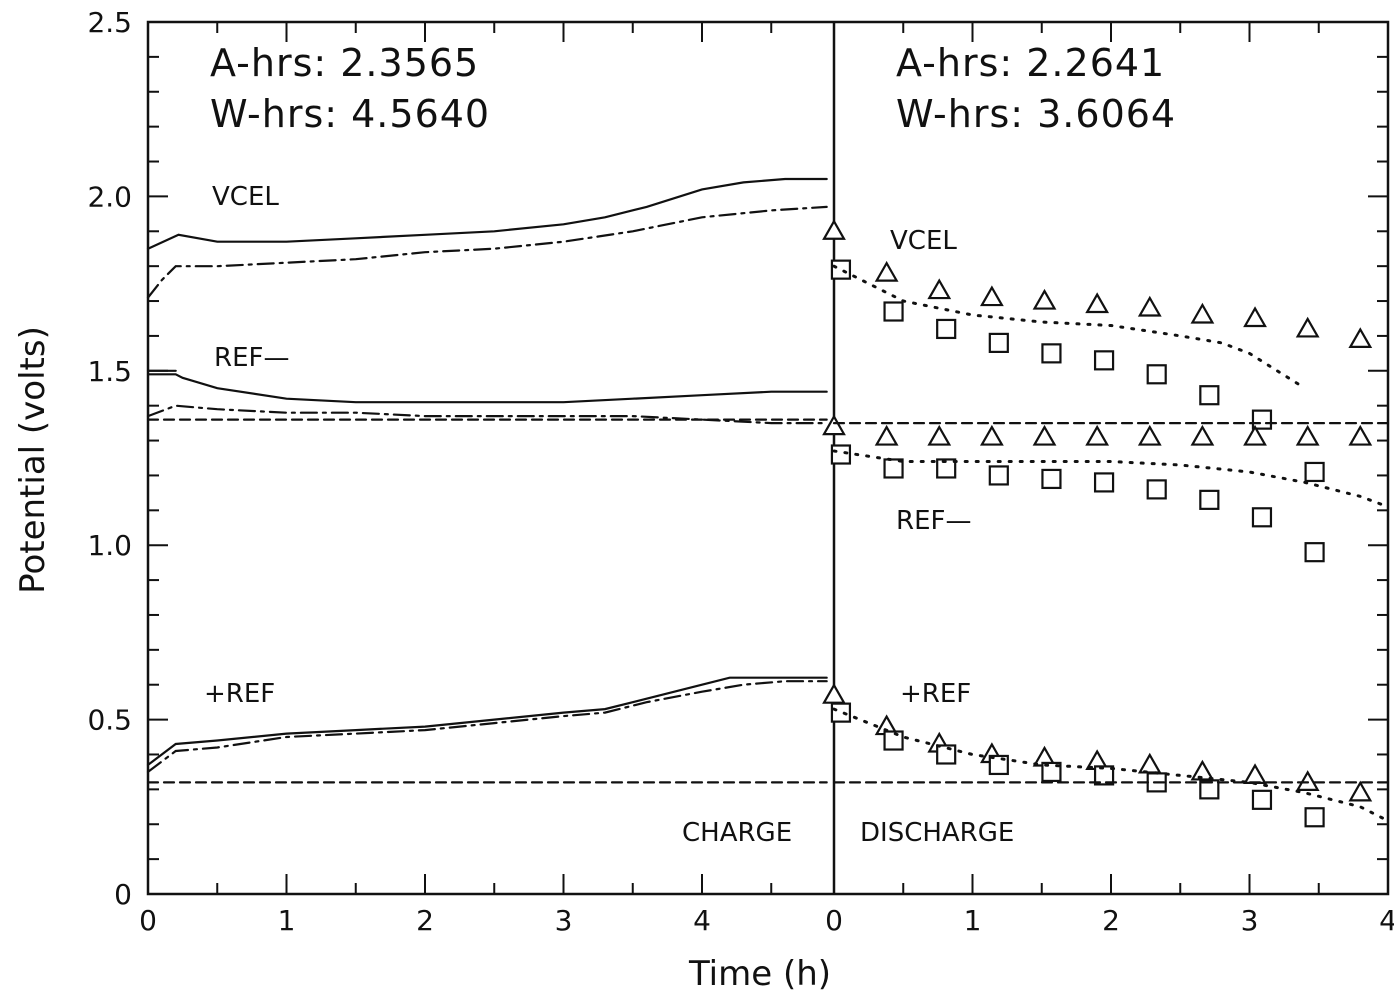 This screenshot has width=1394, height=996. What do you see at coordinates (937, 833) in the screenshot?
I see `discharge-phase-label: DISCHARGE` at bounding box center [937, 833].